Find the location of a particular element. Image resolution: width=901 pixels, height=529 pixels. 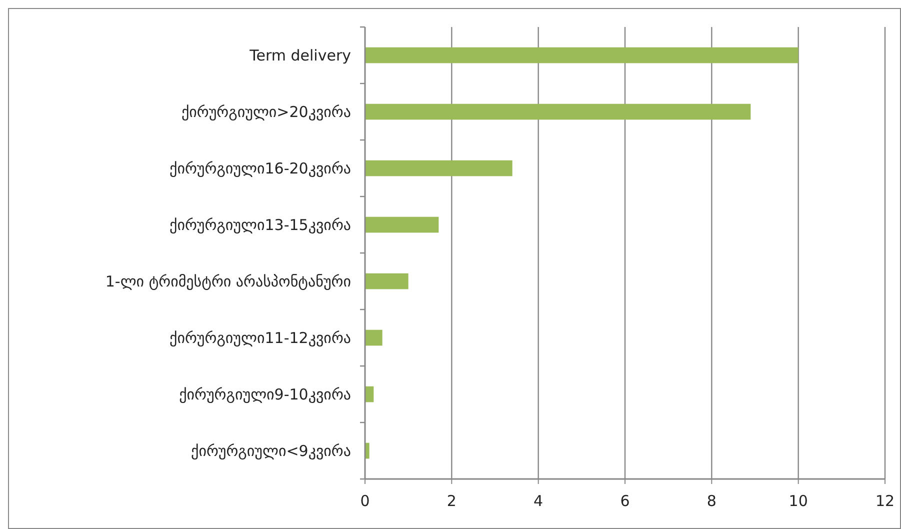

y-tick-label: ქირურგიული13-15კვირა is located at coordinates (260, 225).